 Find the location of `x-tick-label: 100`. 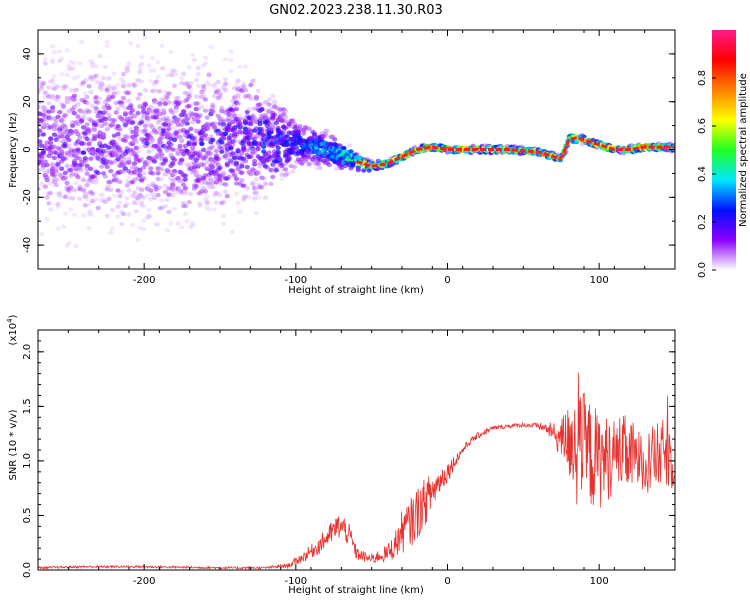

x-tick-label: 100 is located at coordinates (599, 581).